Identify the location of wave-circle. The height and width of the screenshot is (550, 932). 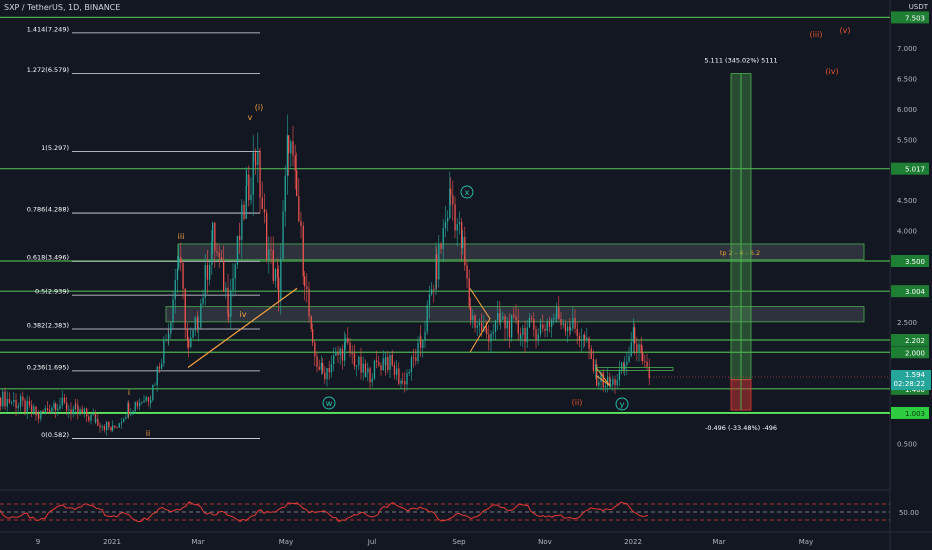
(467, 192).